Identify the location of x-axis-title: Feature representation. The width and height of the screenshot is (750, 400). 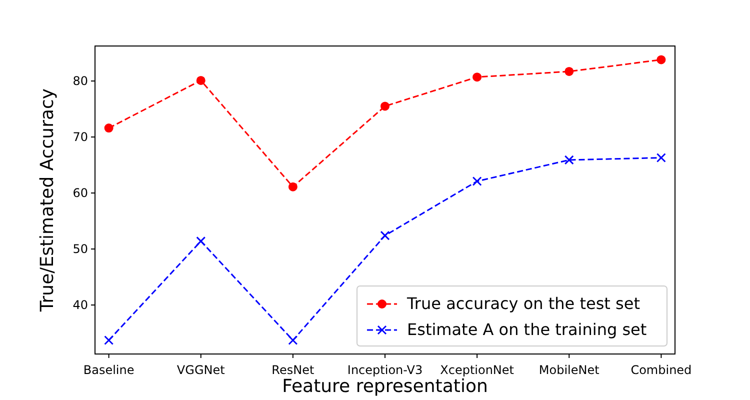
(385, 386).